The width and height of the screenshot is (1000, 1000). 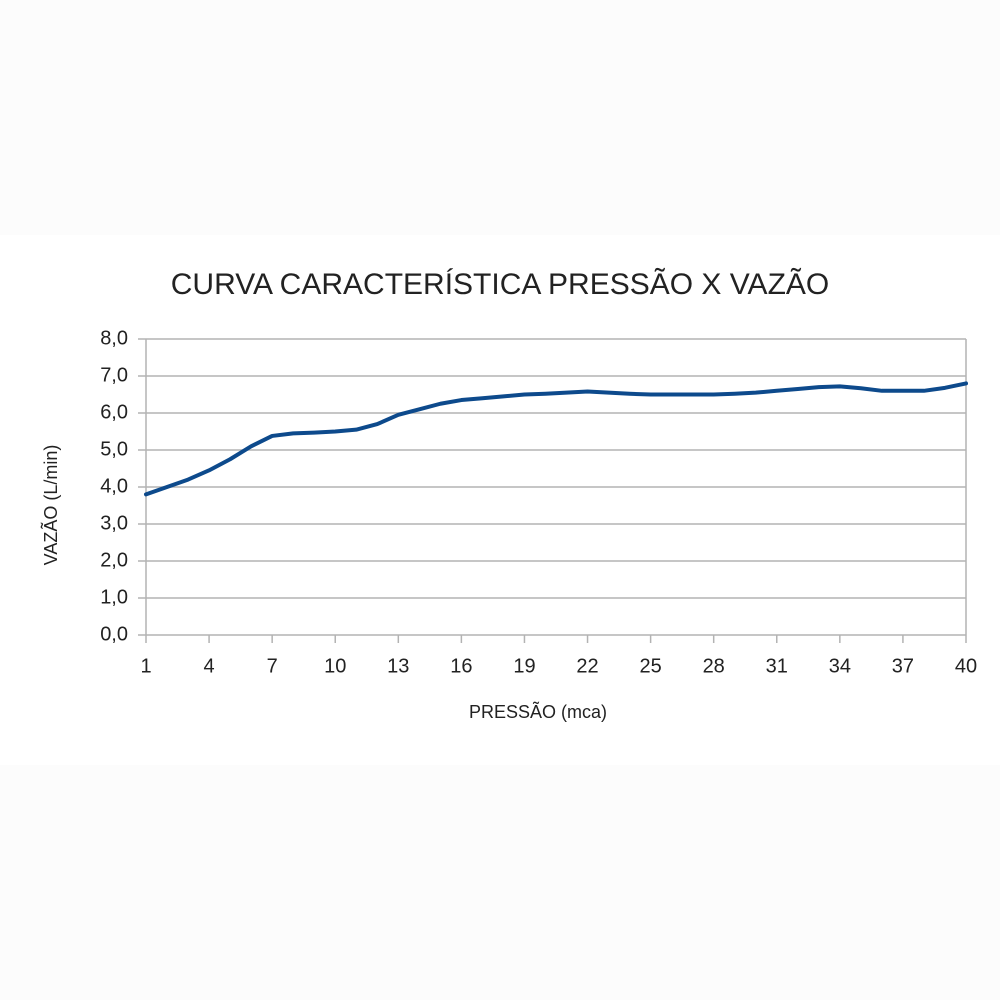 I want to click on x-tick-label: 28, so click(x=714, y=666).